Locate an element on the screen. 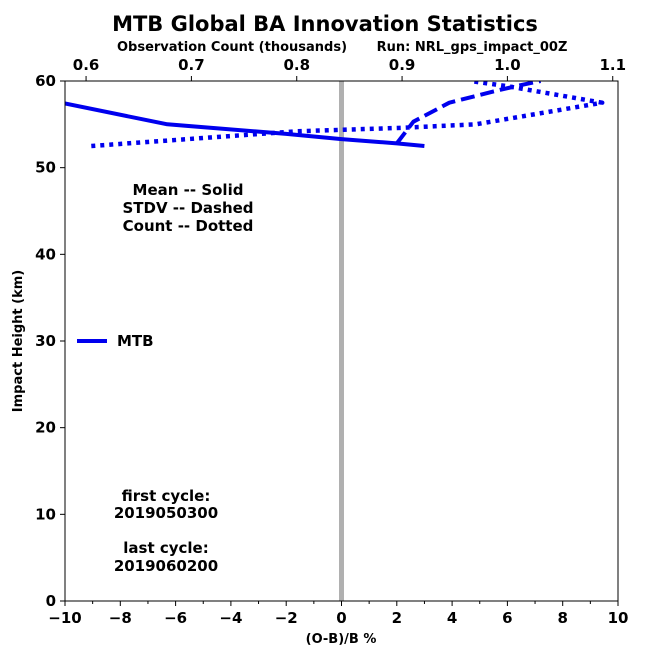 This screenshot has width=650, height=650. y-tick-label: 50 is located at coordinates (45, 168).